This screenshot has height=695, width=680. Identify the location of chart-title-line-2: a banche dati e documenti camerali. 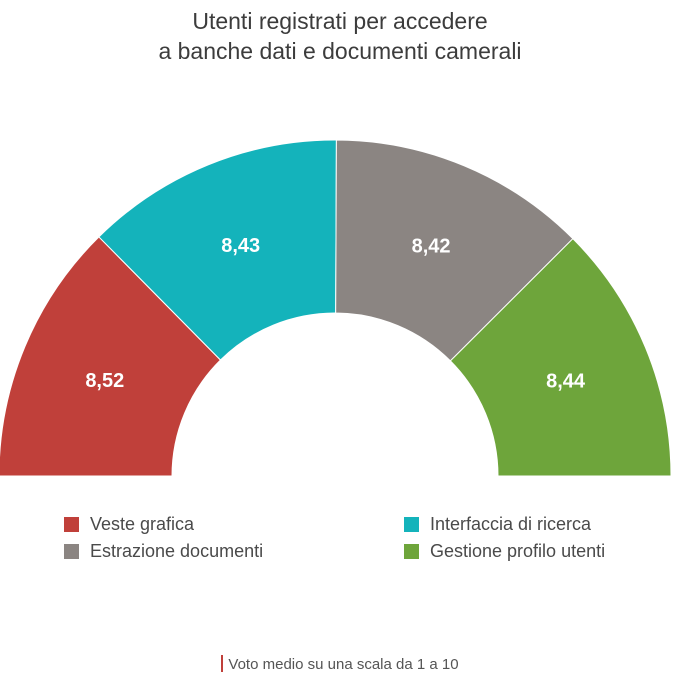
(340, 51).